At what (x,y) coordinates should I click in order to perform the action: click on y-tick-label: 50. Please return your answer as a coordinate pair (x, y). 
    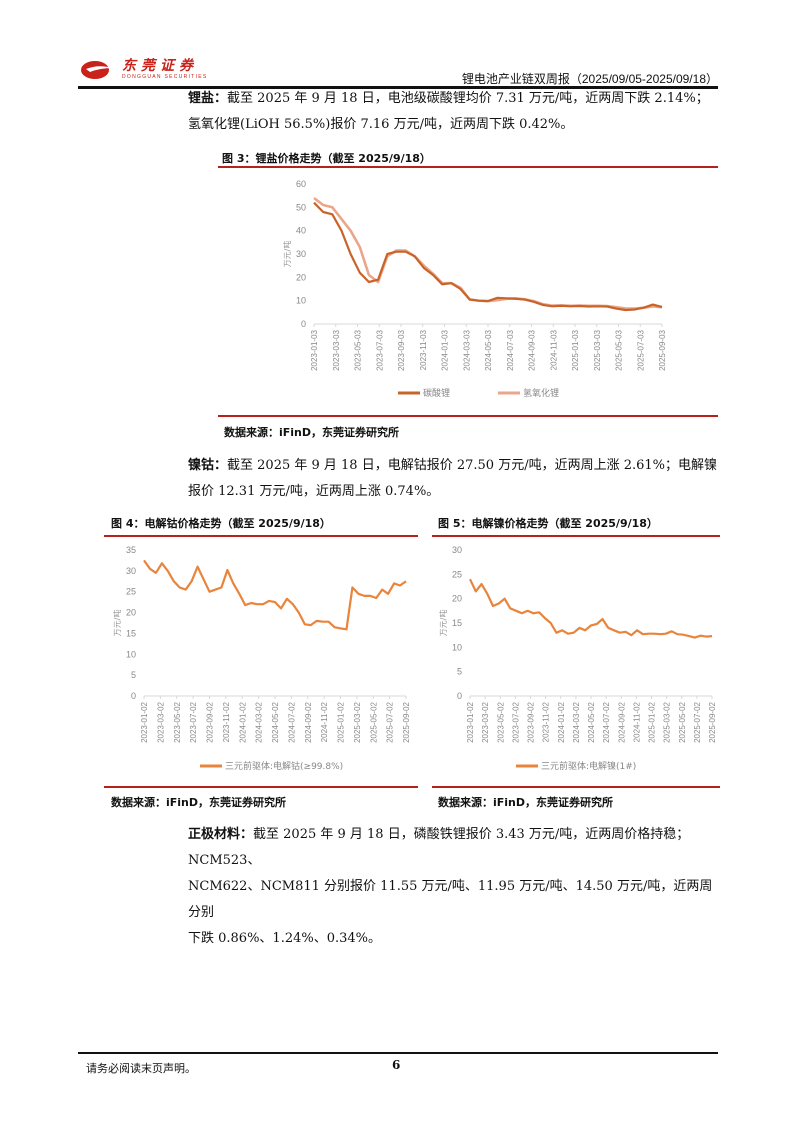
    Looking at the image, I should click on (301, 207).